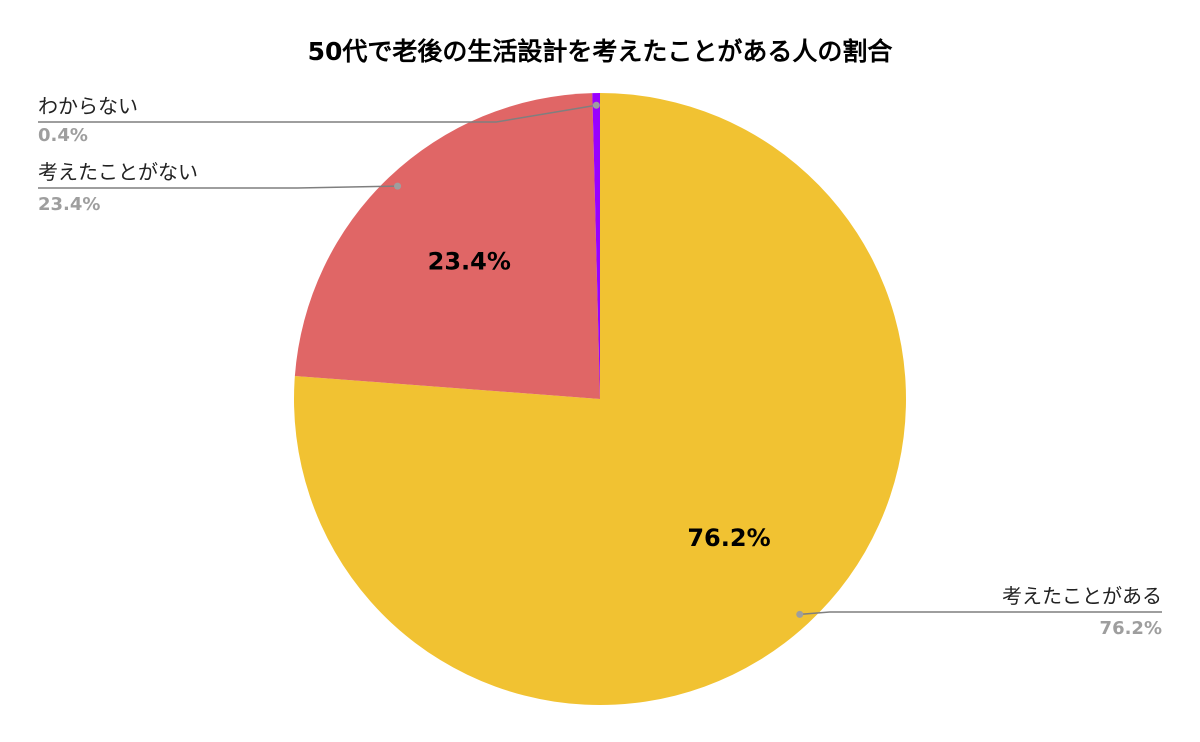  Describe the element at coordinates (398, 186) in the screenshot. I see `slice-2-leader-dot` at that location.